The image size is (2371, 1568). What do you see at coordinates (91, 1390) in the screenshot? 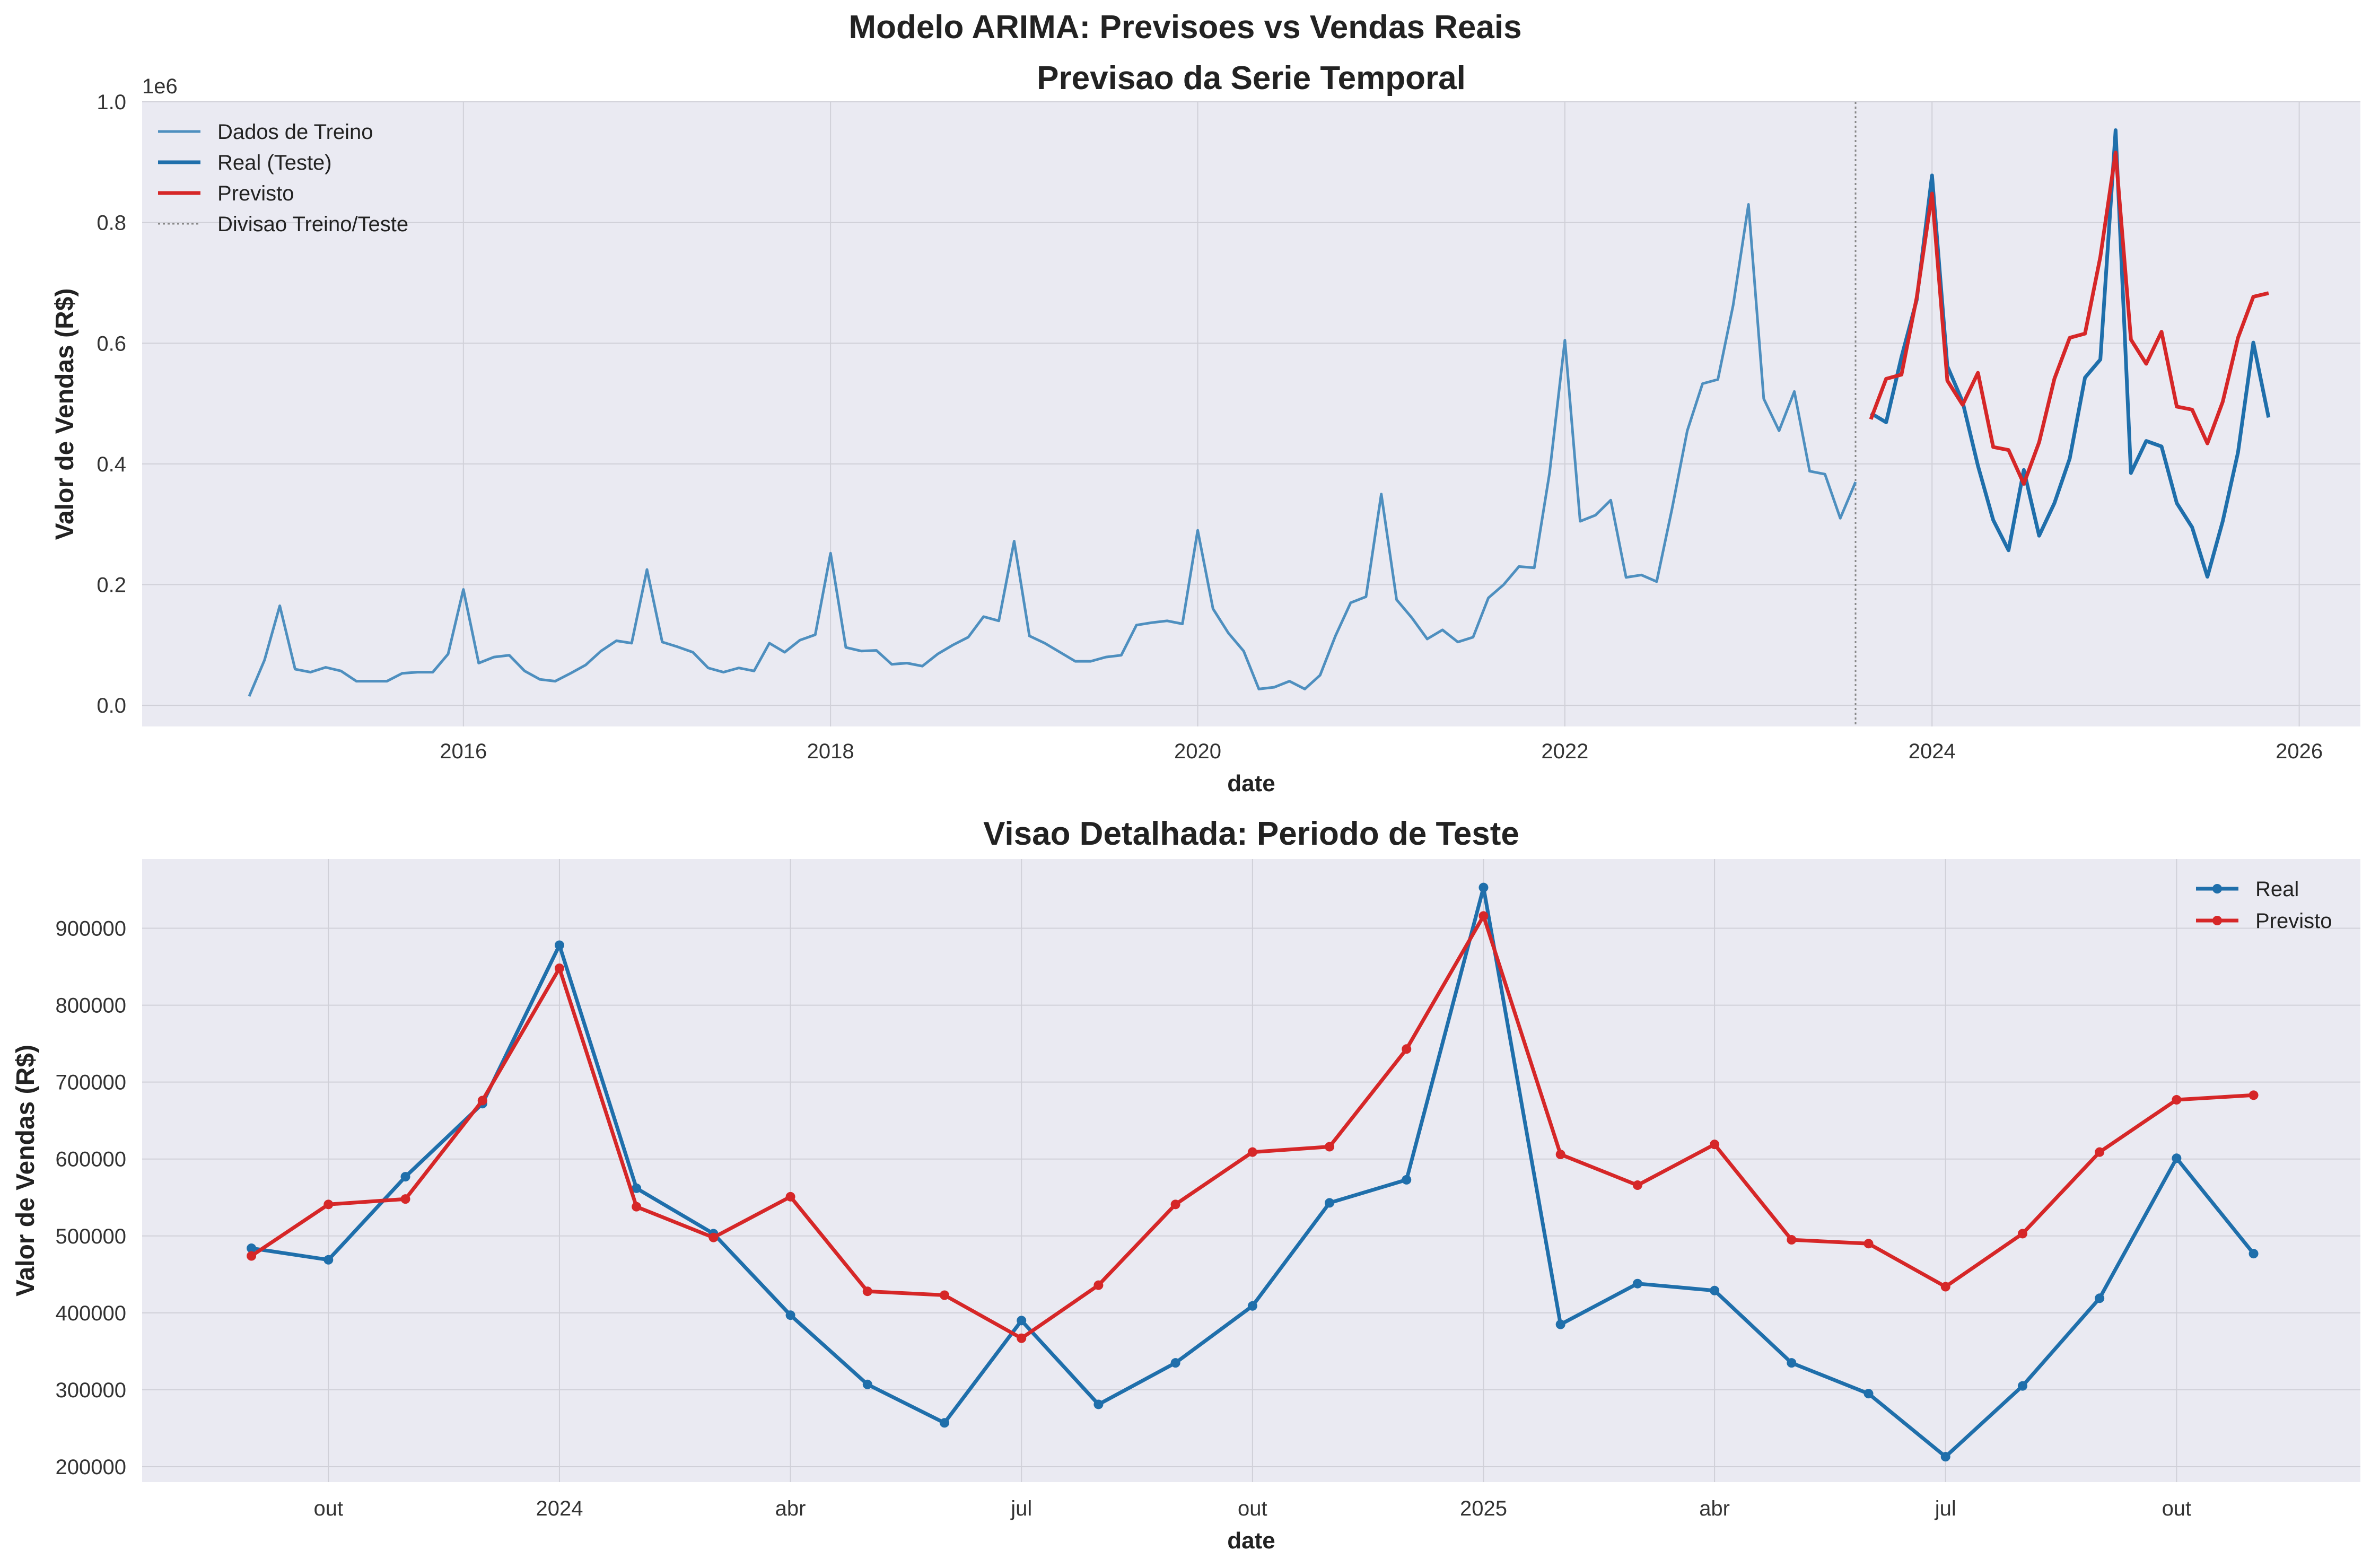
I see `y-tick-label: 300000` at bounding box center [91, 1390].